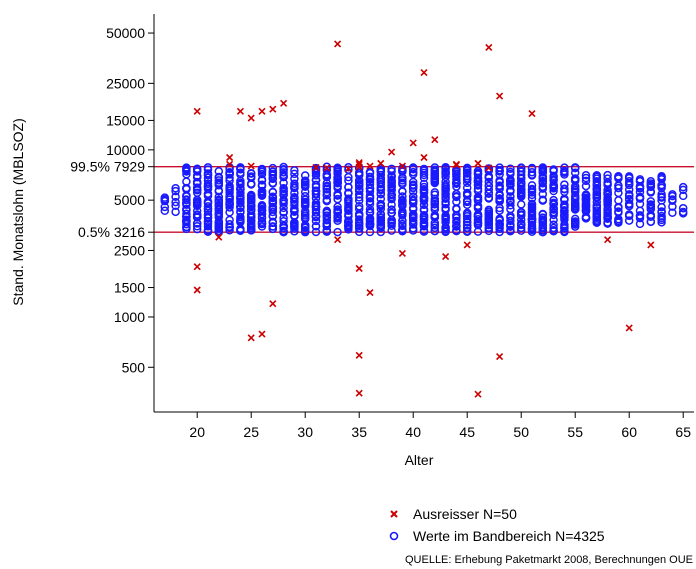 The height and width of the screenshot is (569, 696). Describe the element at coordinates (251, 432) in the screenshot. I see `x-tick-label: 25` at that location.